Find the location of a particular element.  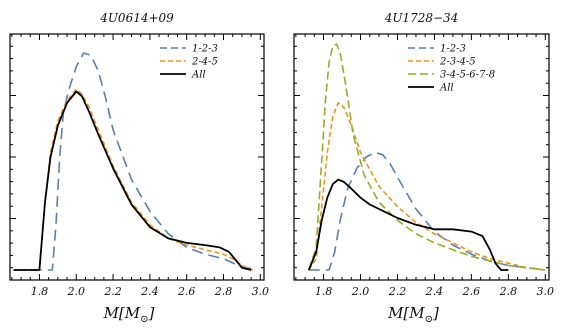

series-line-All is located at coordinates (408, 224).